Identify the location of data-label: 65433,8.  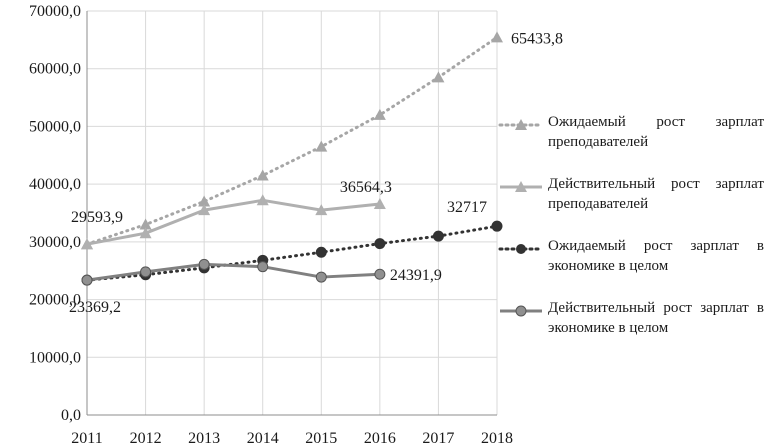
(537, 38).